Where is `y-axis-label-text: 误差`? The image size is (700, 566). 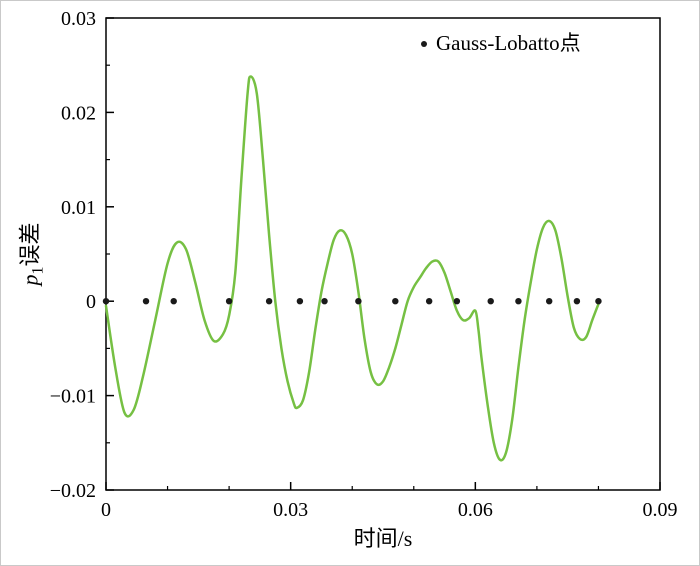
y-axis-label-text: 误差 is located at coordinates (30, 244).